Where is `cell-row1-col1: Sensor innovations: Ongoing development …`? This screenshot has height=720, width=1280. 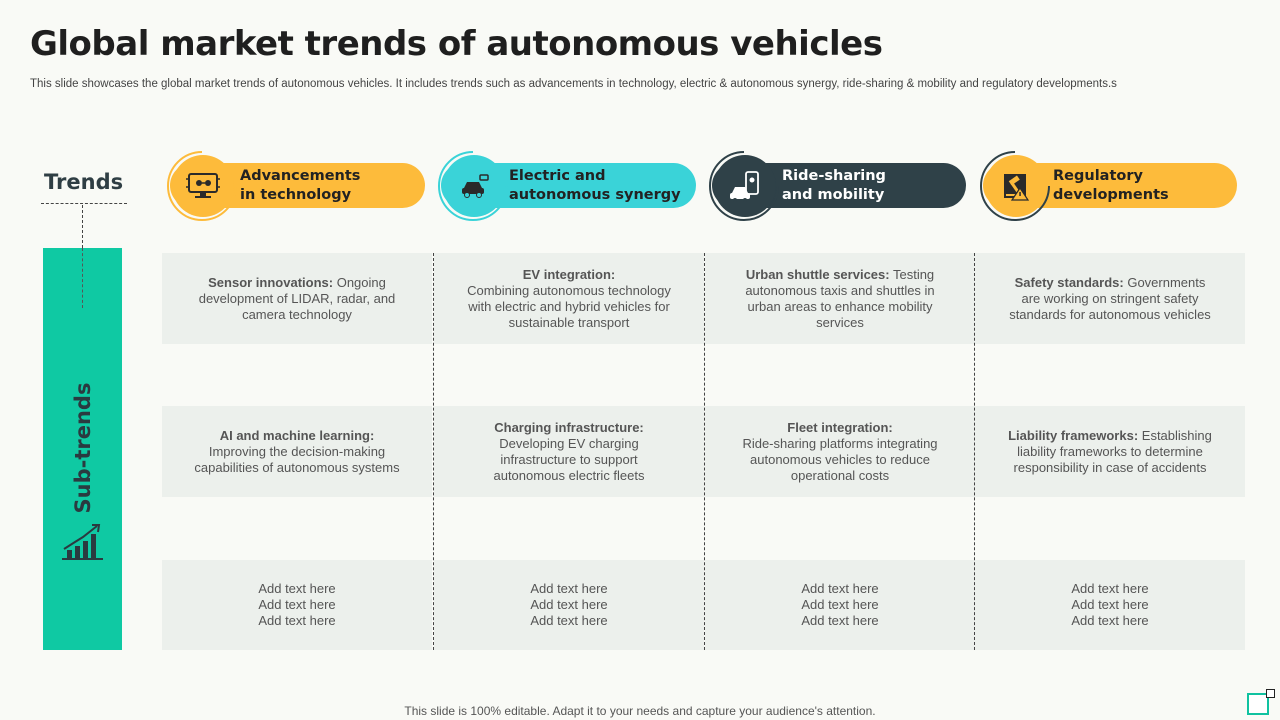
cell-row1-col1: Sensor innovations: Ongoing development … is located at coordinates (297, 298).